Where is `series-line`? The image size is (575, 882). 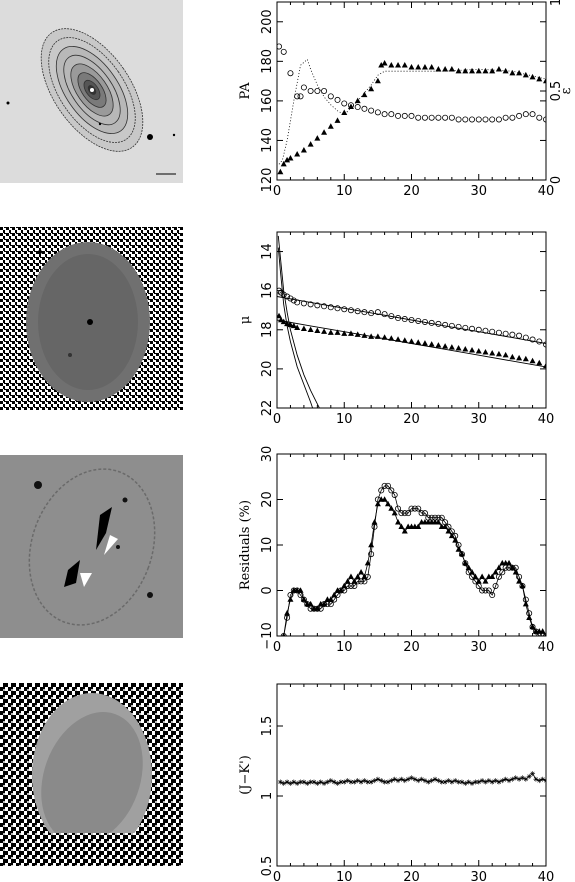 series-line is located at coordinates (412, 111).